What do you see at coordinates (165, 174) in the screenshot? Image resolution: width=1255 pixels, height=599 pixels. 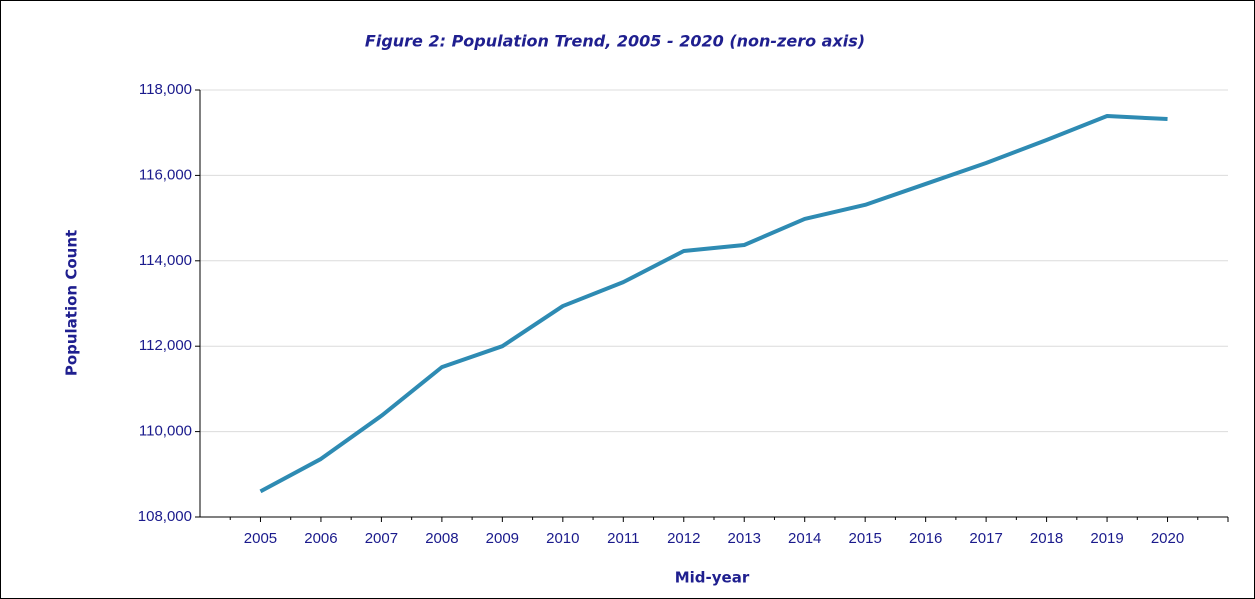 I see `y-tick-label: 116,000` at bounding box center [165, 174].